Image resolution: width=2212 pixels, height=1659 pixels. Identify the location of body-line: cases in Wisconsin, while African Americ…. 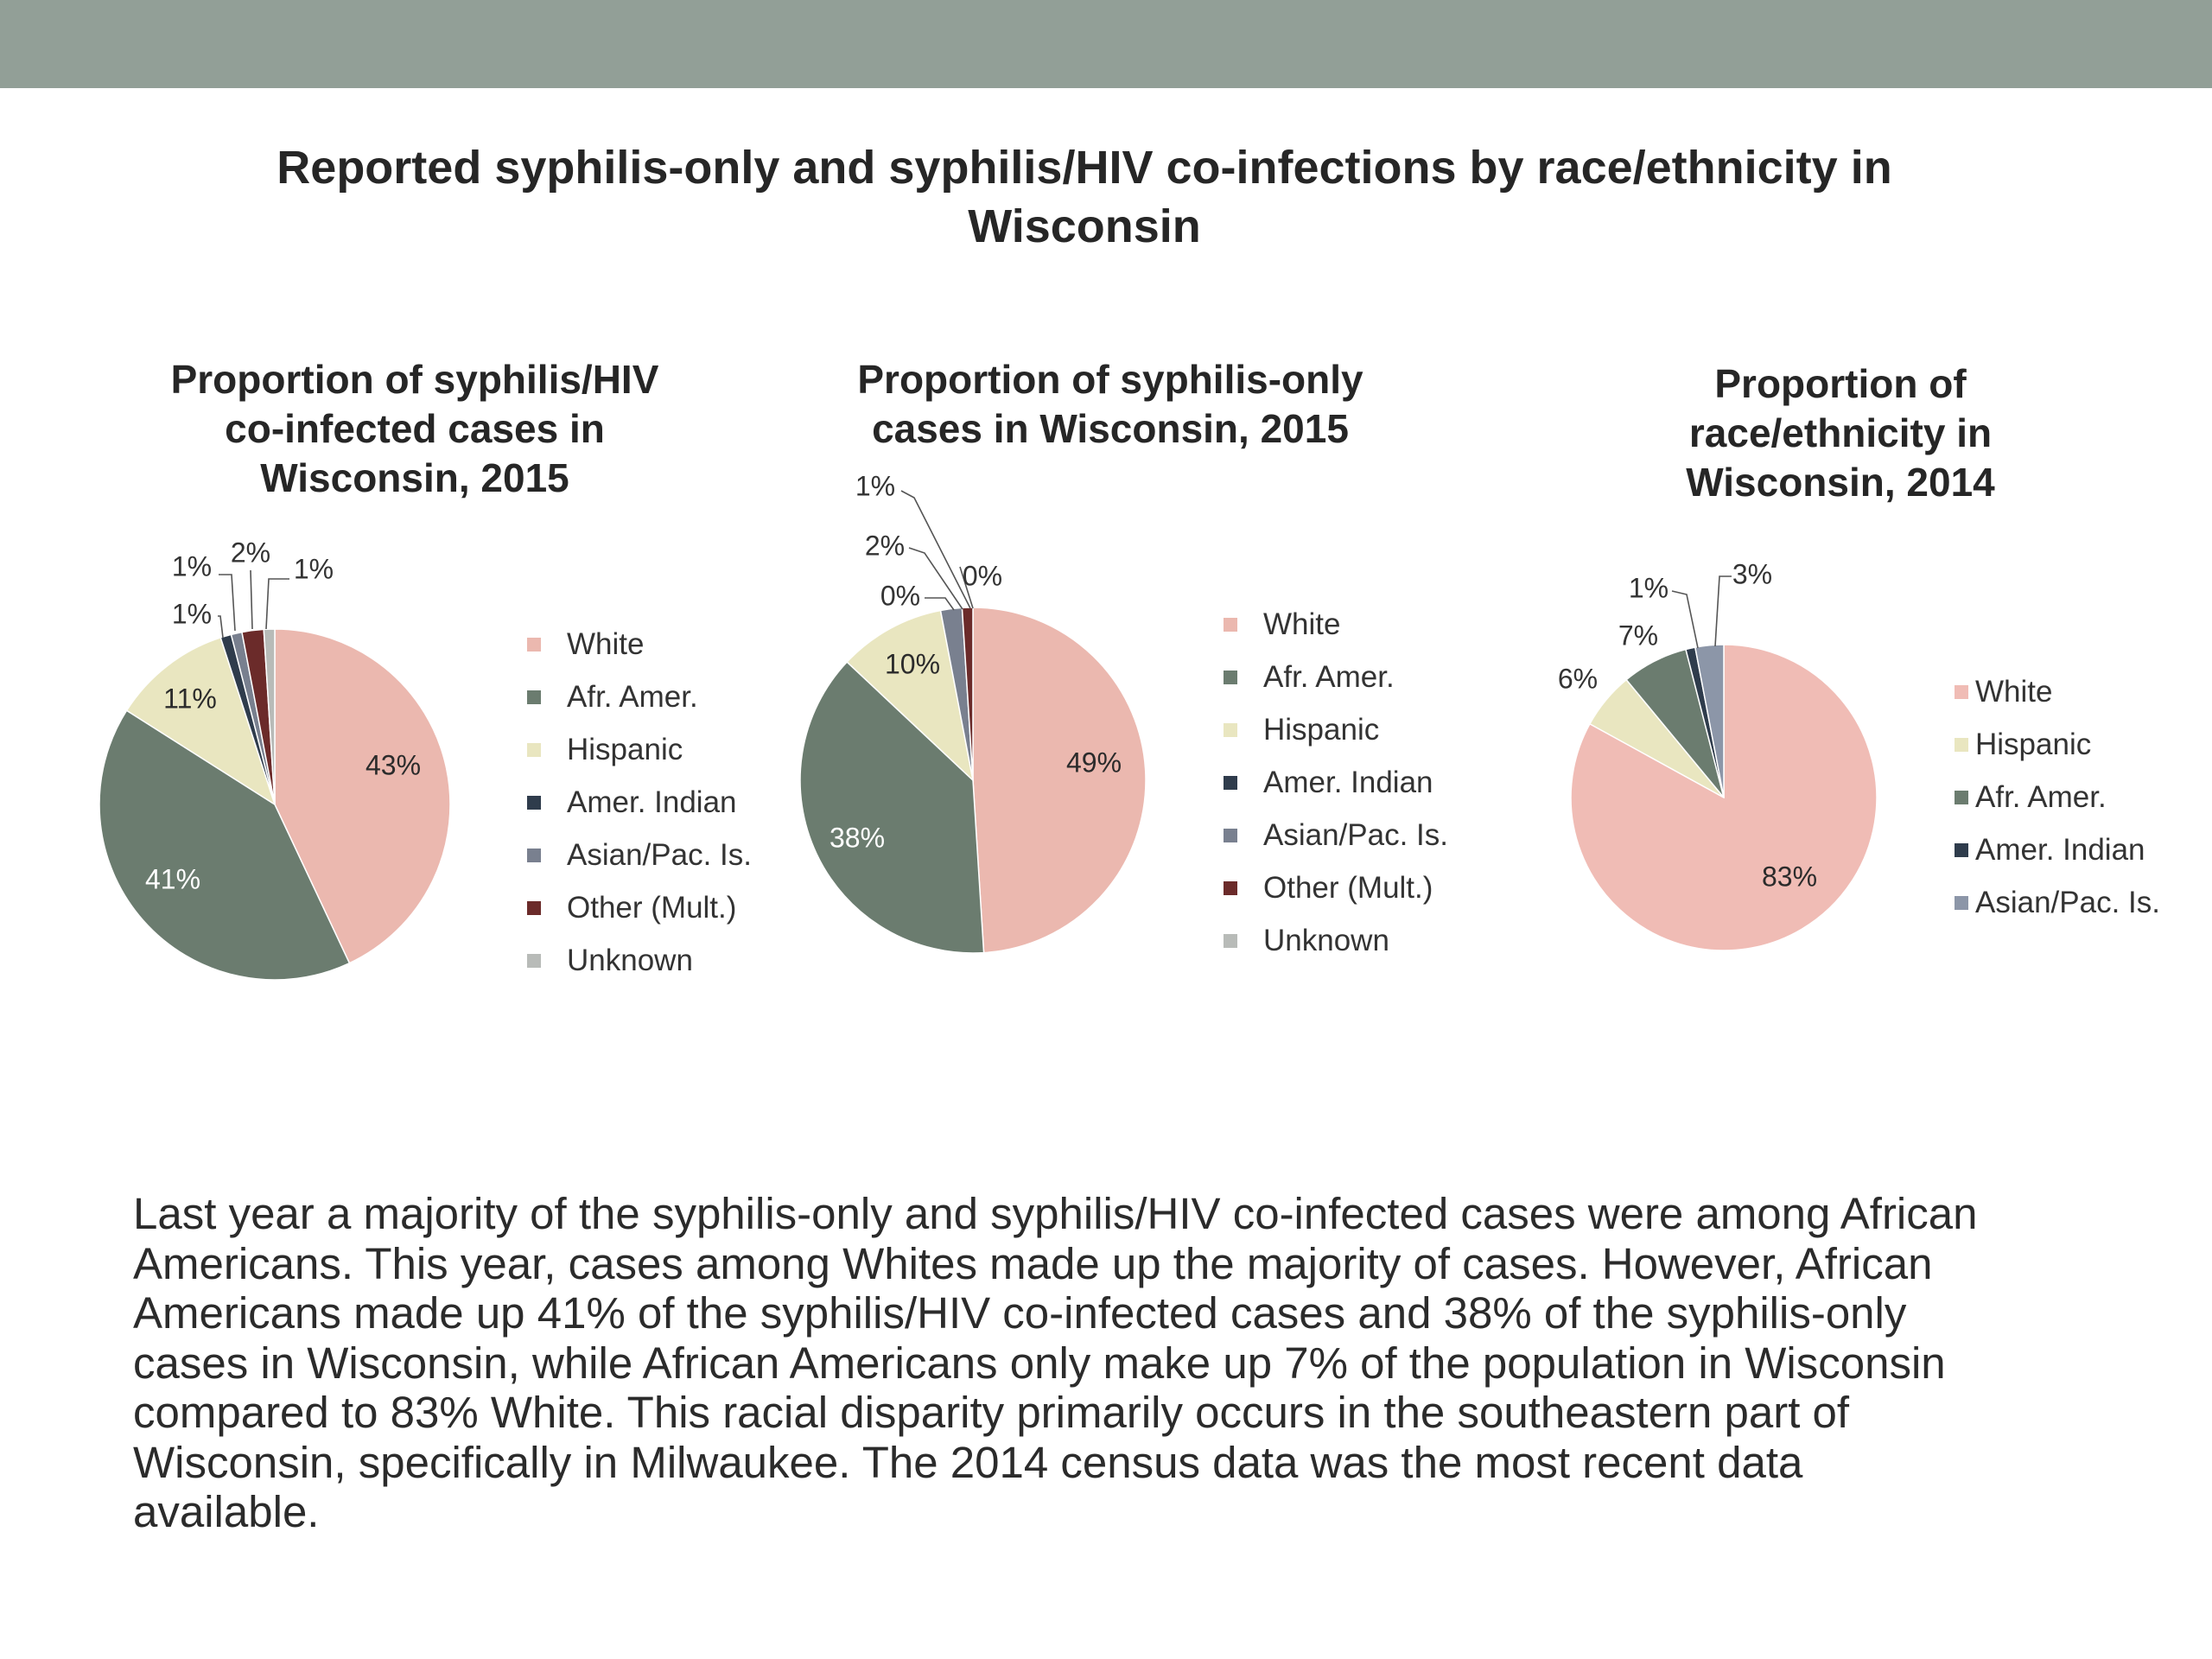
(1039, 1363).